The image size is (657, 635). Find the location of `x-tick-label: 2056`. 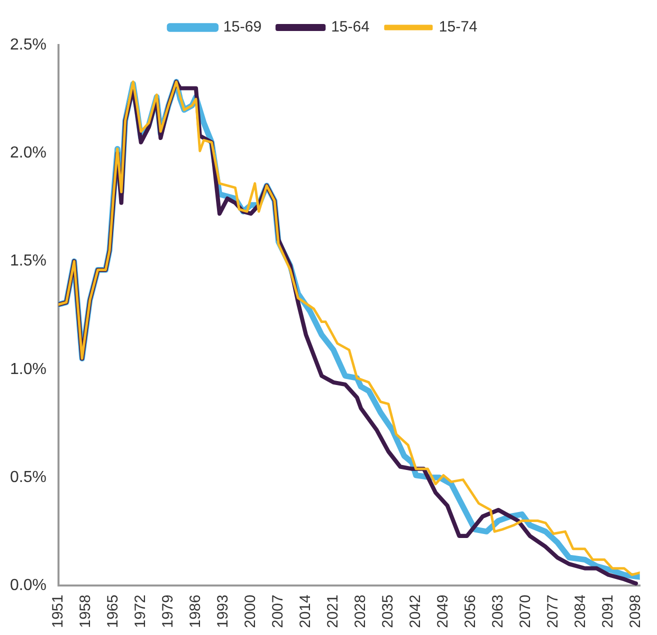

x-tick-label: 2056 is located at coordinates (471, 611).